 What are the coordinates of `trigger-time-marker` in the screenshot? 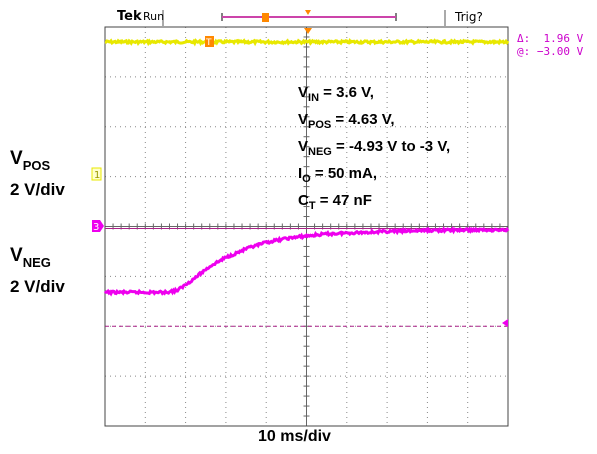 It's located at (308, 31).